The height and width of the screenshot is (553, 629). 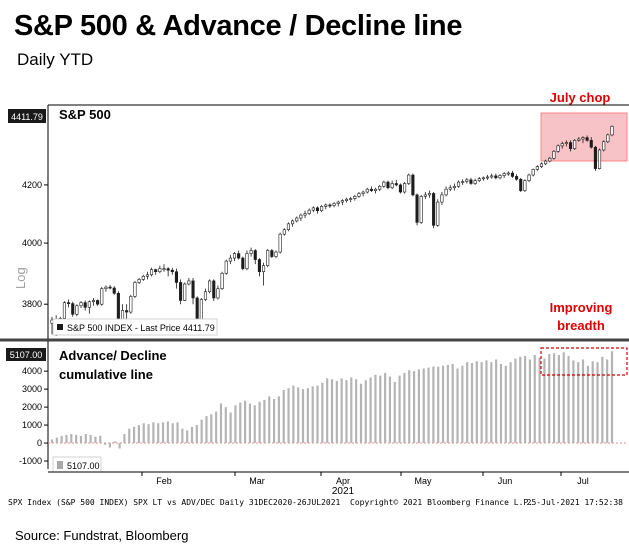 What do you see at coordinates (106, 374) in the screenshot?
I see `ad-panel-title-2: cumulative line` at bounding box center [106, 374].